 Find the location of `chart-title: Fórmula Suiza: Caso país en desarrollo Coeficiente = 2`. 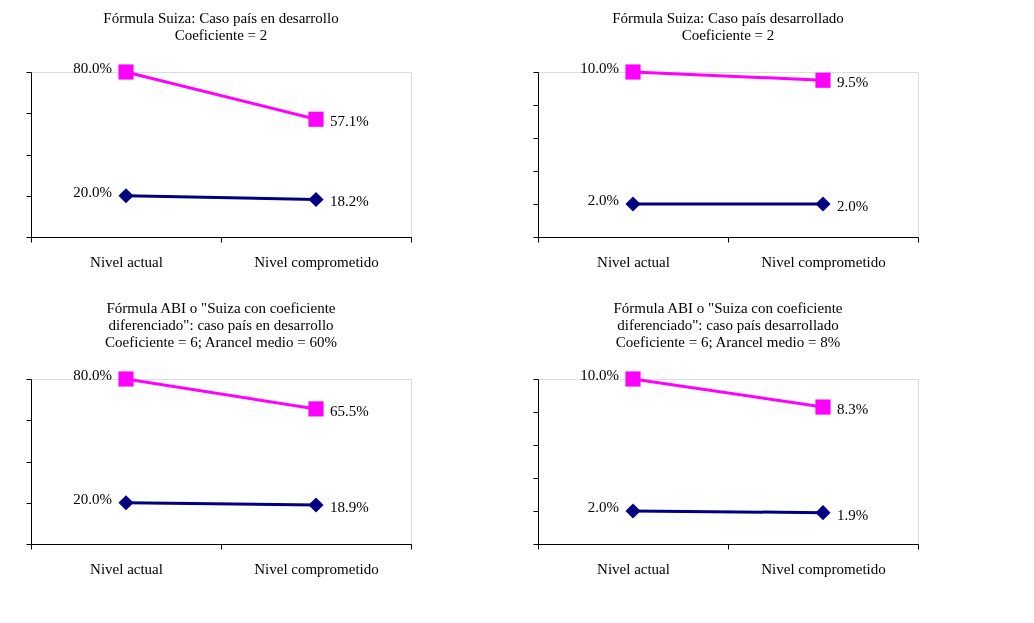

chart-title: Fórmula Suiza: Caso país en desarrollo Coeficiente = 2 is located at coordinates (221, 26).